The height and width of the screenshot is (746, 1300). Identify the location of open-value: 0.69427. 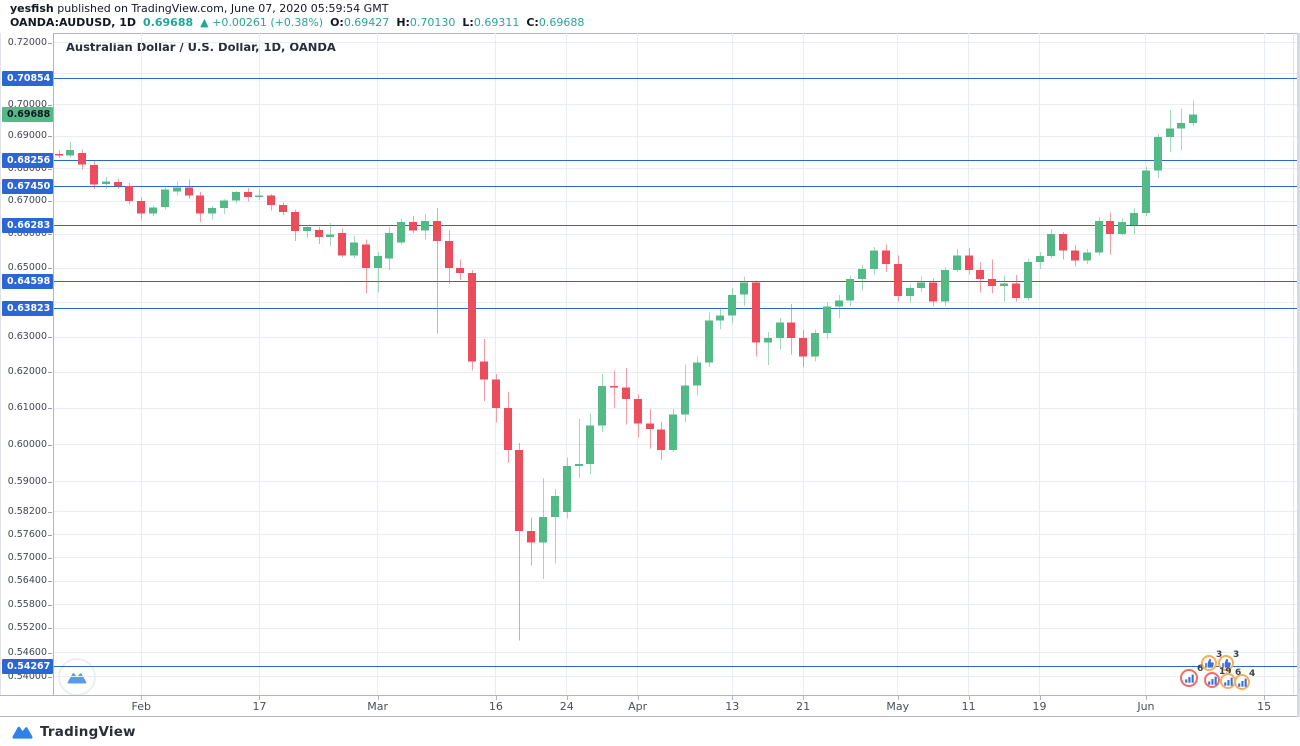
(366, 22).